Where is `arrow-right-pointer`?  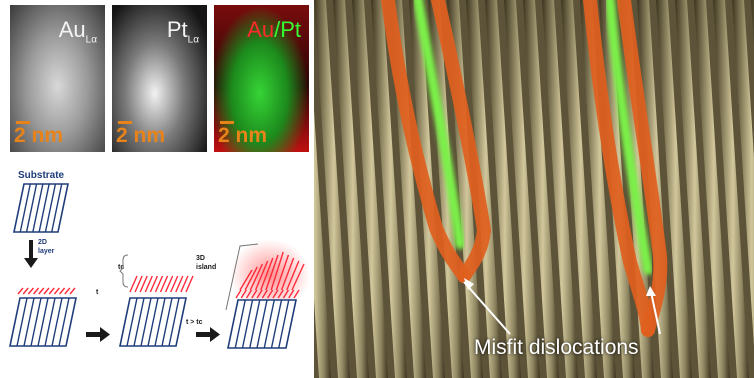
arrow-right-pointer is located at coordinates (653, 310).